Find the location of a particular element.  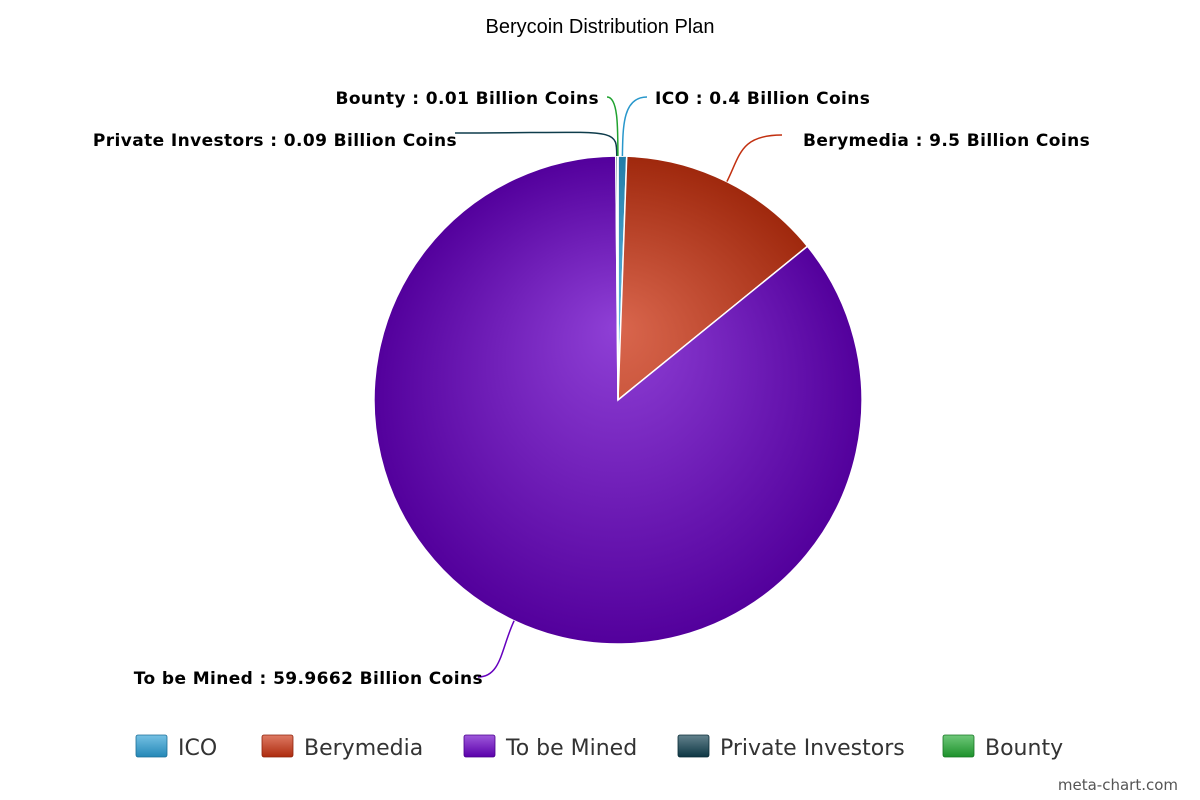

legend-item-private-investors: Private Investors is located at coordinates (791, 747).